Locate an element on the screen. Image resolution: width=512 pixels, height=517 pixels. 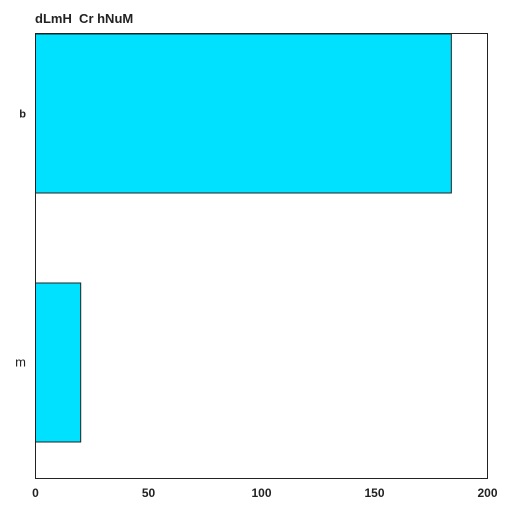
bar-m is located at coordinates (58, 362).